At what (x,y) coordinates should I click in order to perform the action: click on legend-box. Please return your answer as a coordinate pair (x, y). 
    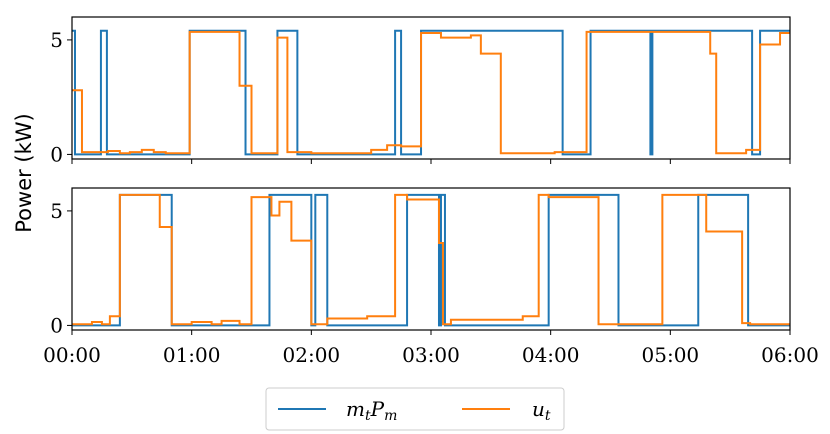
    Looking at the image, I should click on (415, 409).